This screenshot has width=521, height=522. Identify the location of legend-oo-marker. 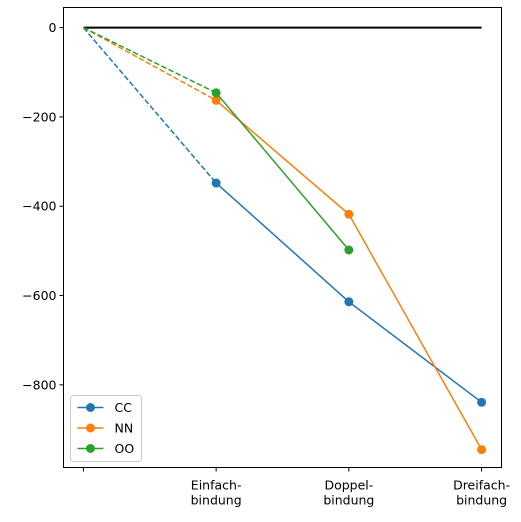
(90, 448).